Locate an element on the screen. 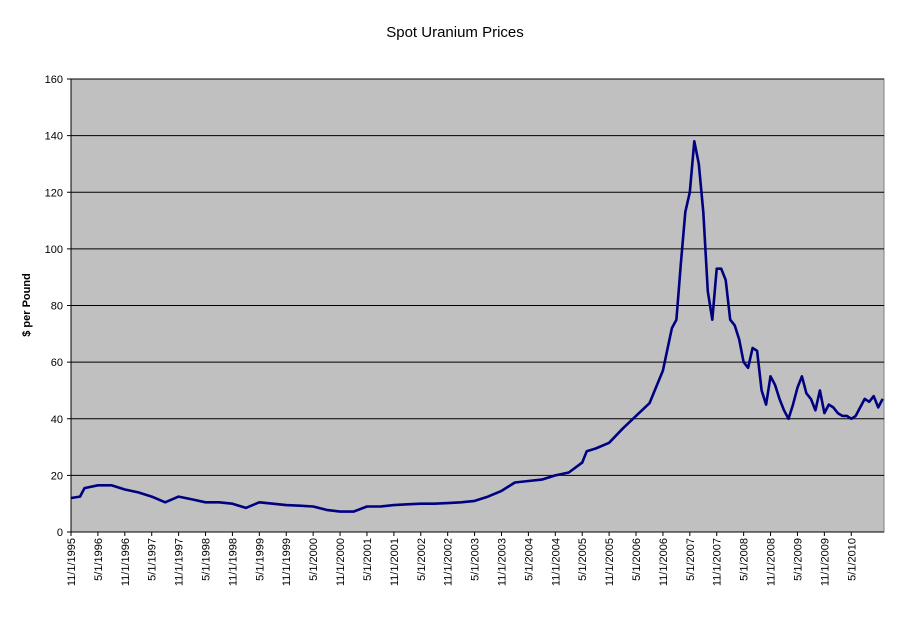 The image size is (911, 623). x-tick-label: 5/1/2010 is located at coordinates (852, 559).